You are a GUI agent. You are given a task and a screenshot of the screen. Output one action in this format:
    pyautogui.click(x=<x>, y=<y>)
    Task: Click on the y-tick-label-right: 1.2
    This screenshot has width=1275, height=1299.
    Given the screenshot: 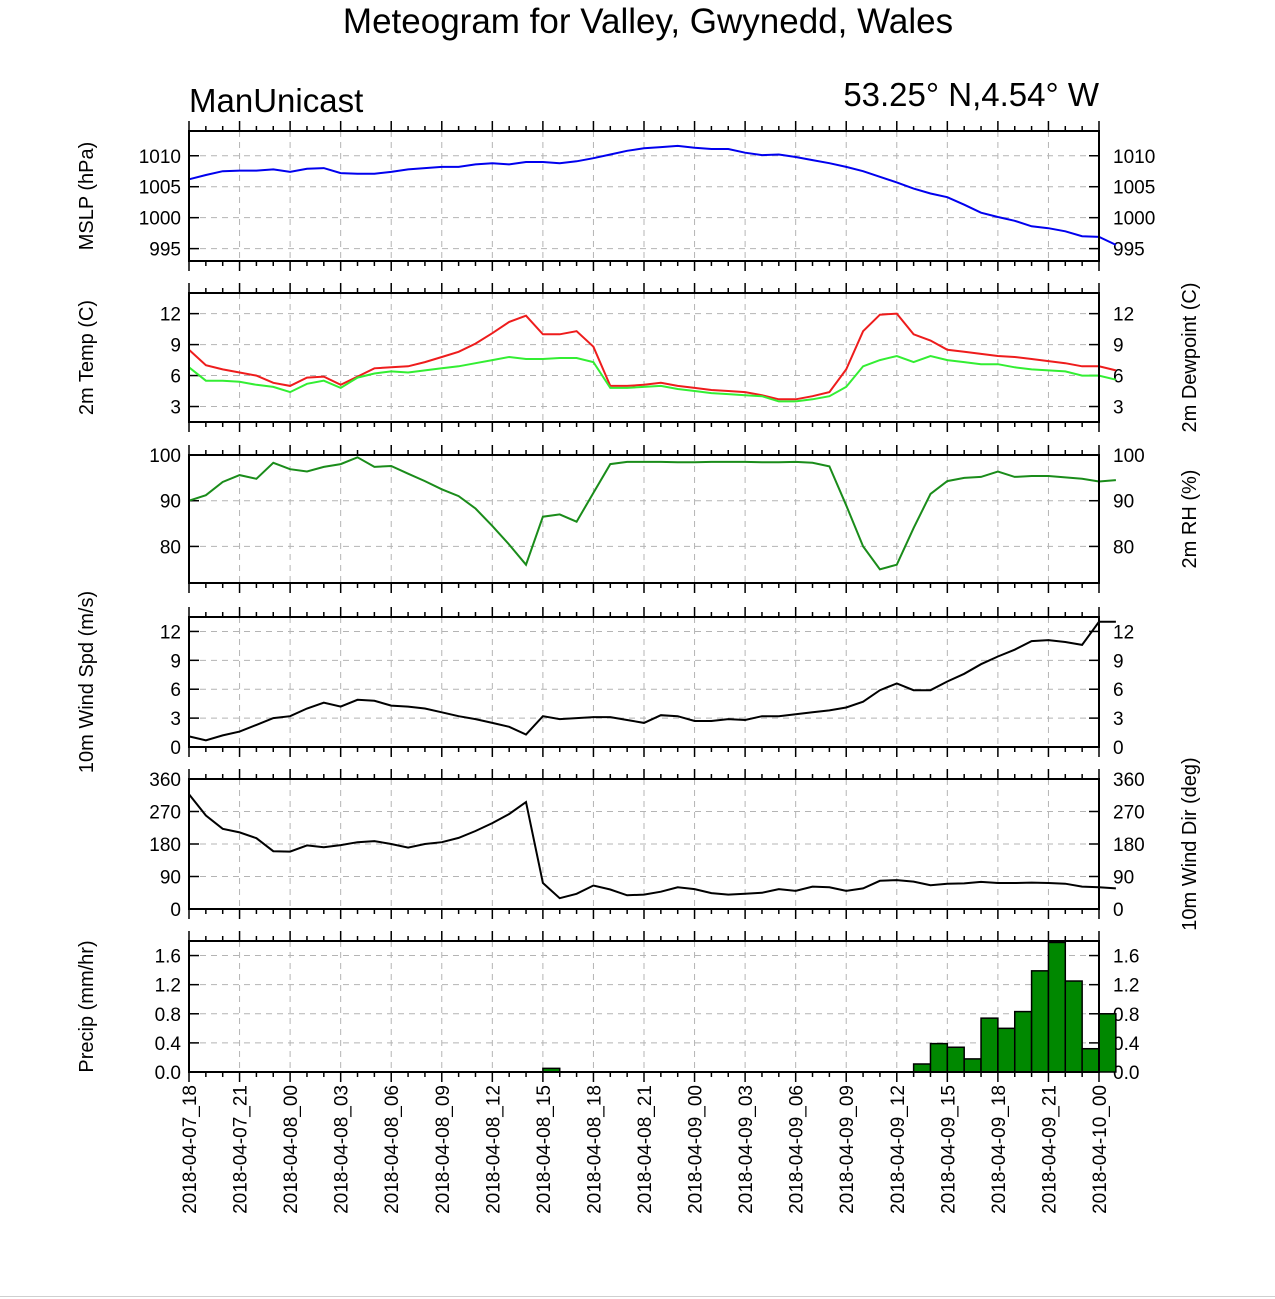 What is the action you would take?
    pyautogui.click(x=1126, y=986)
    